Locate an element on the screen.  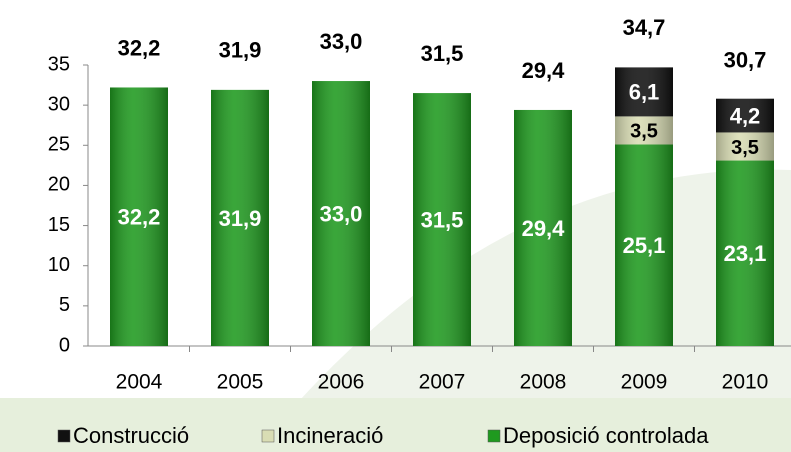
legend-label: Construcció is located at coordinates (131, 435).